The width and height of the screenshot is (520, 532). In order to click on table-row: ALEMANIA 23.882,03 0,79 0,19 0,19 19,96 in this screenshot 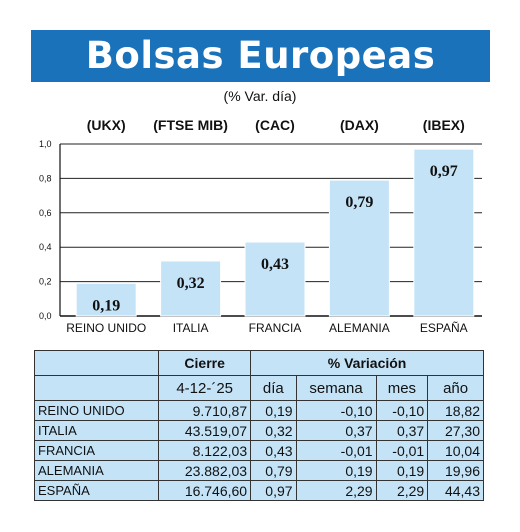, I will do `click(258, 470)`.